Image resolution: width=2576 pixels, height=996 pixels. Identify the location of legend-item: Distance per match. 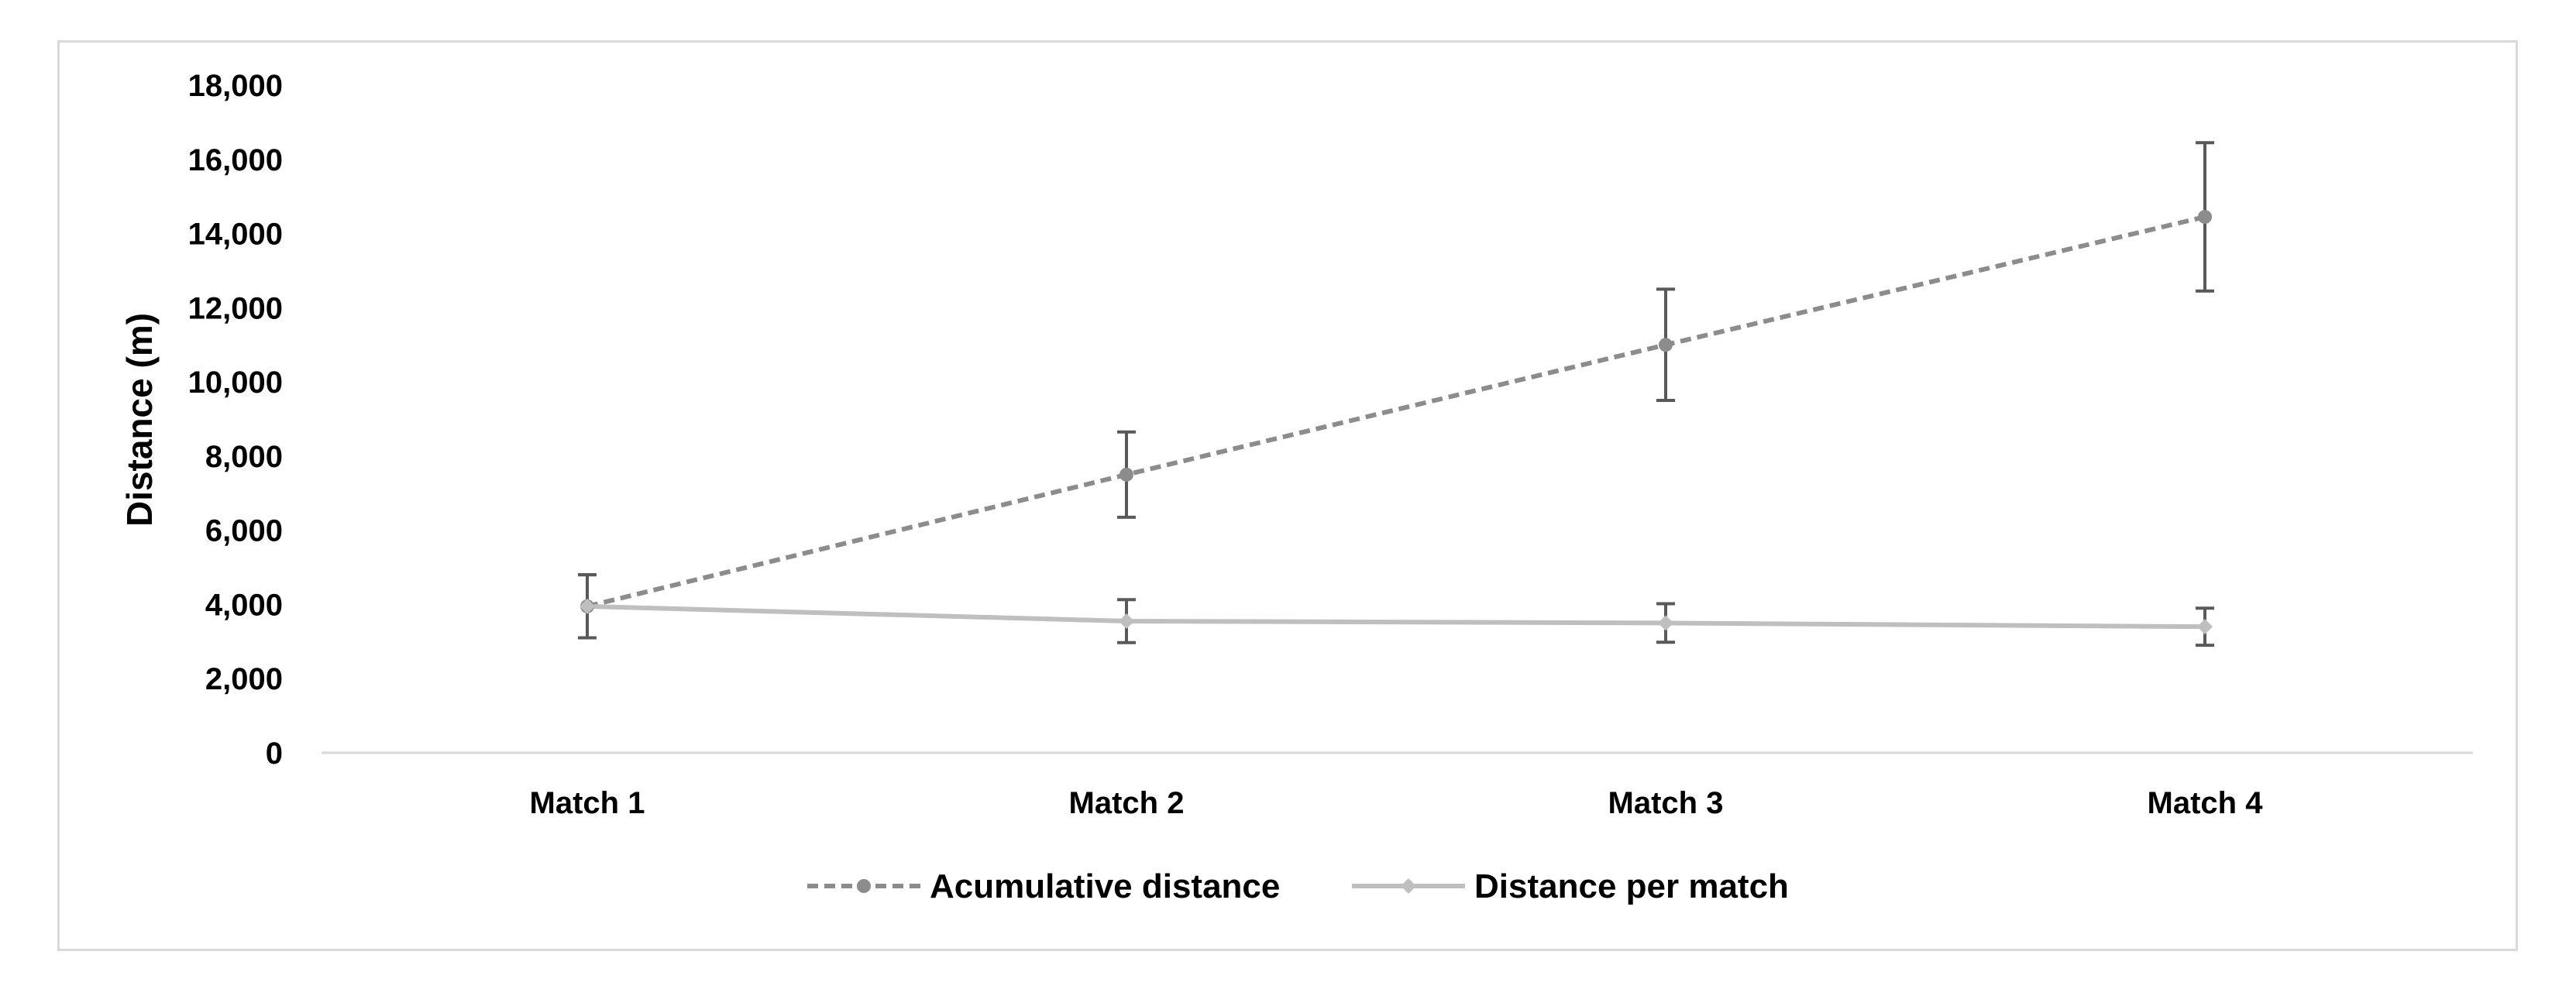
(1570, 886).